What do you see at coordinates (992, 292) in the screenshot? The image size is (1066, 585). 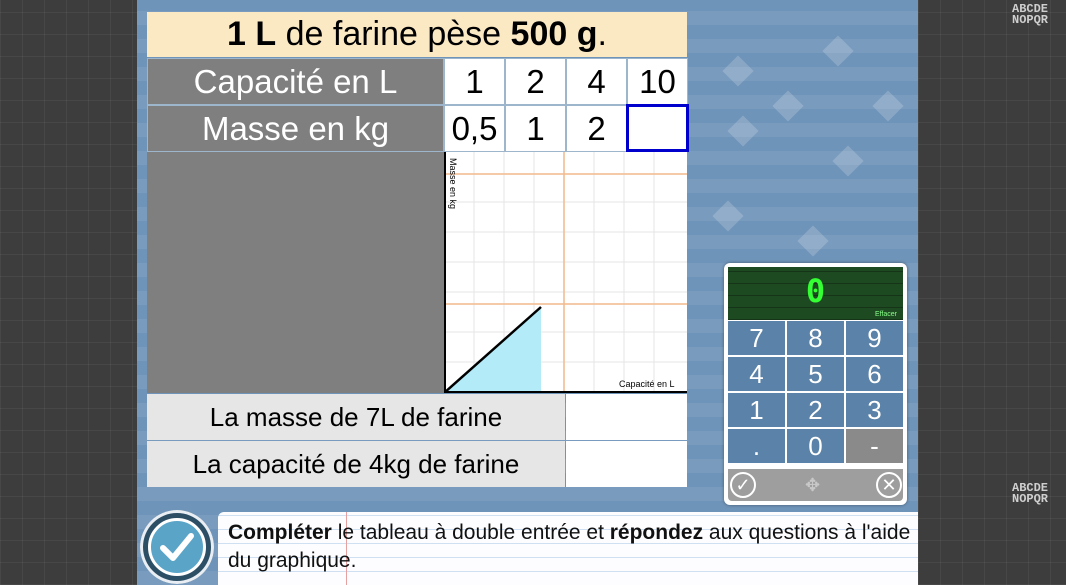 I see `background-right-panel` at bounding box center [992, 292].